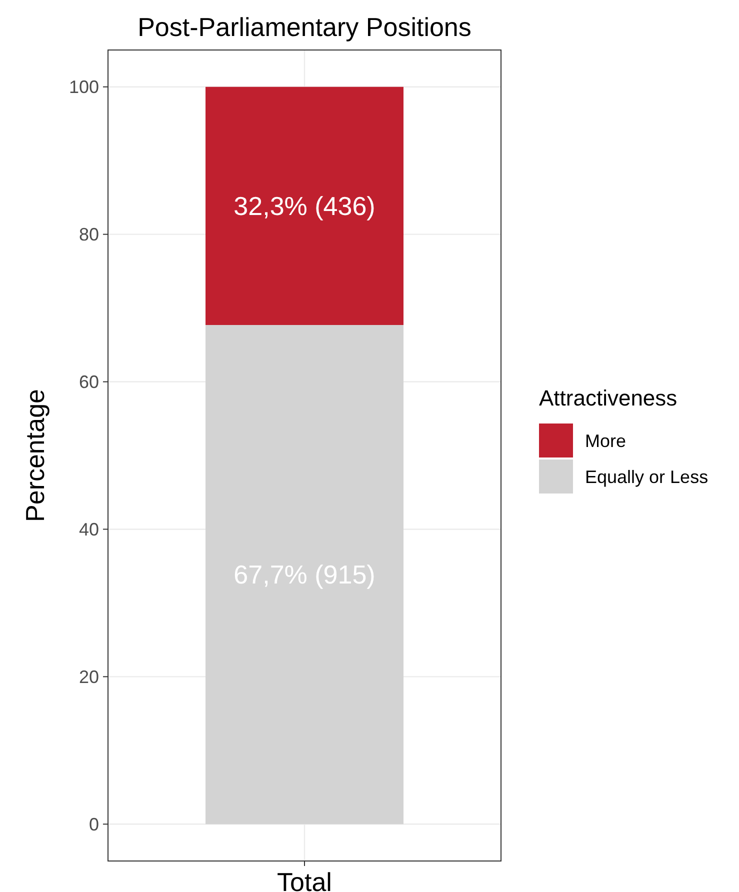 This screenshot has height=892, width=739. Describe the element at coordinates (88, 234) in the screenshot. I see `y-tick-label: 80` at that location.